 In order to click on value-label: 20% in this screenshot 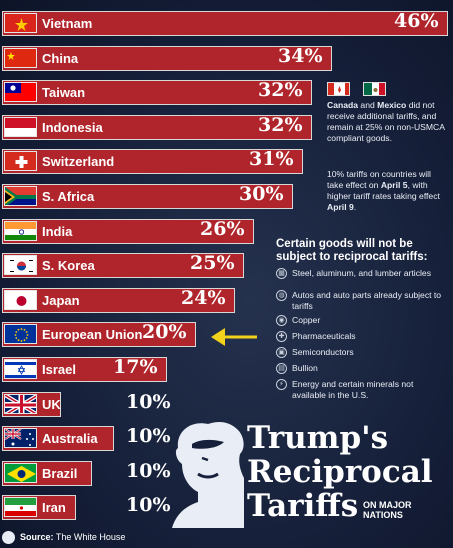, I will do `click(164, 332)`.